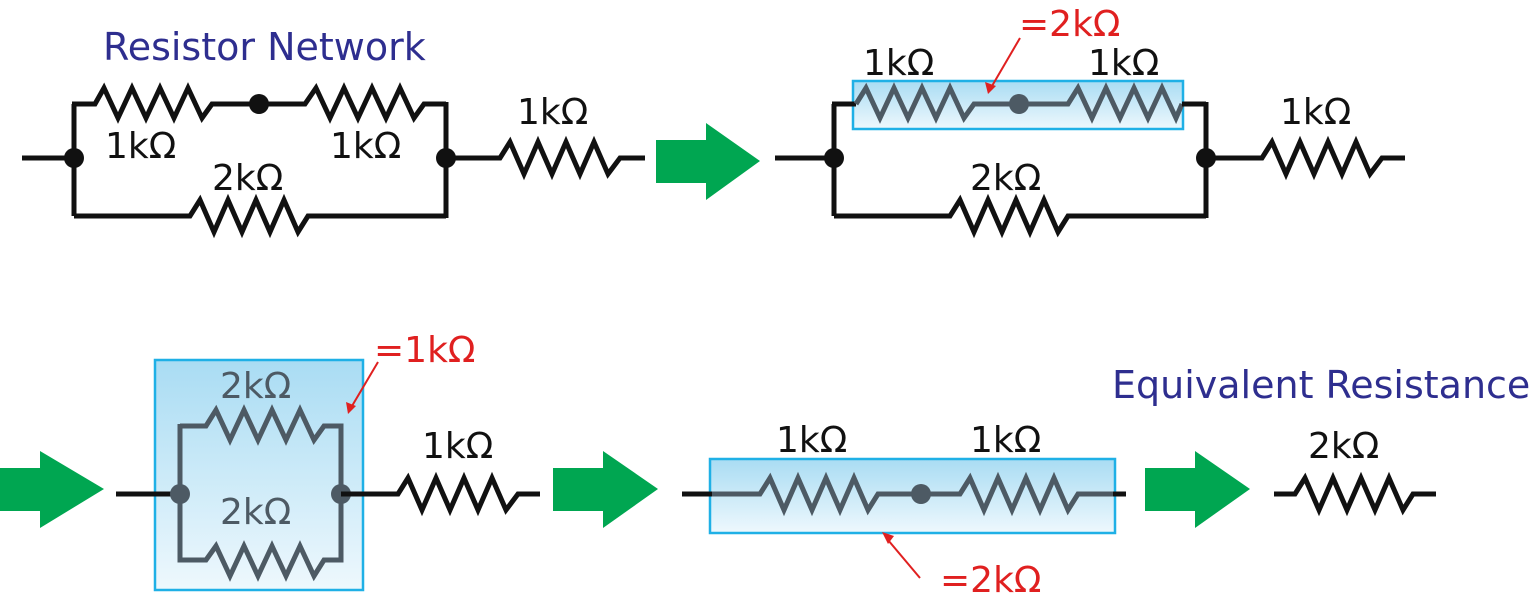  What do you see at coordinates (1355, 494) in the screenshot?
I see `equivalent-resistor` at bounding box center [1355, 494].